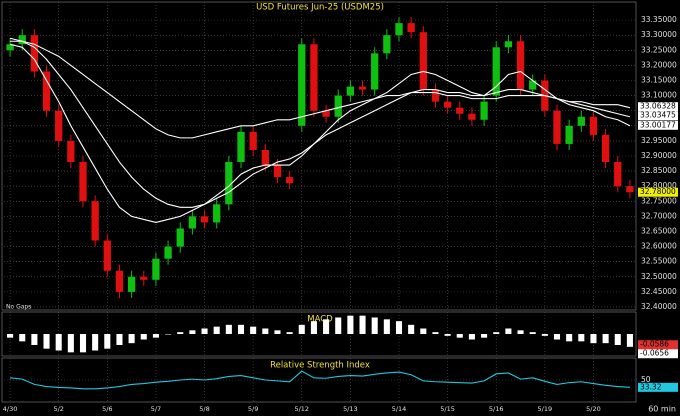  What do you see at coordinates (447, 409) in the screenshot?
I see `x-tick-label: 5/15` at bounding box center [447, 409].